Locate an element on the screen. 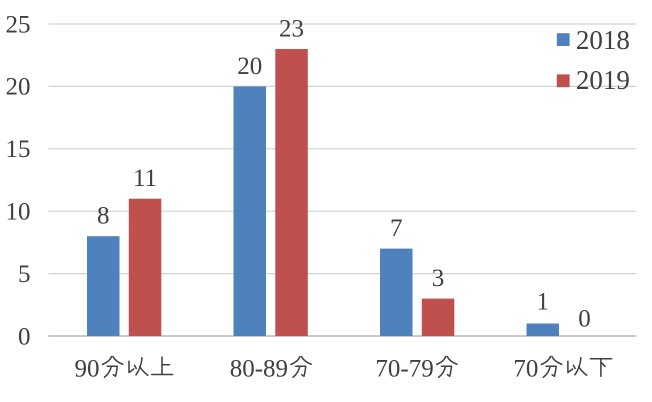  svg-text: 2019 is located at coordinates (603, 80).